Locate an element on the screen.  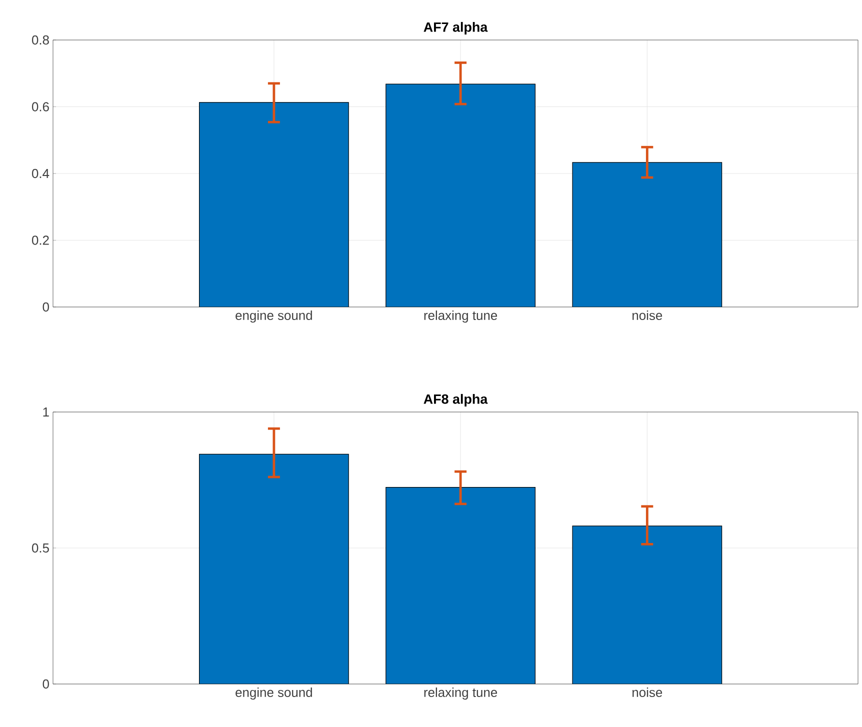
y-tick-label: 1 is located at coordinates (46, 412).